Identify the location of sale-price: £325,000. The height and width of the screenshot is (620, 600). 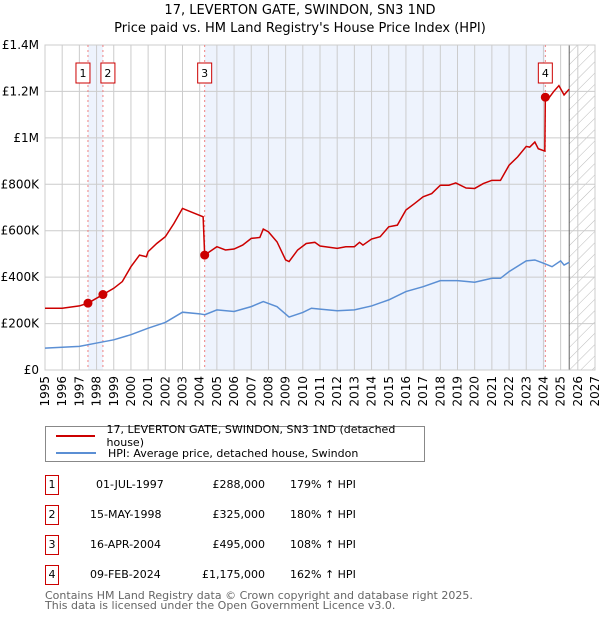
(239, 514).